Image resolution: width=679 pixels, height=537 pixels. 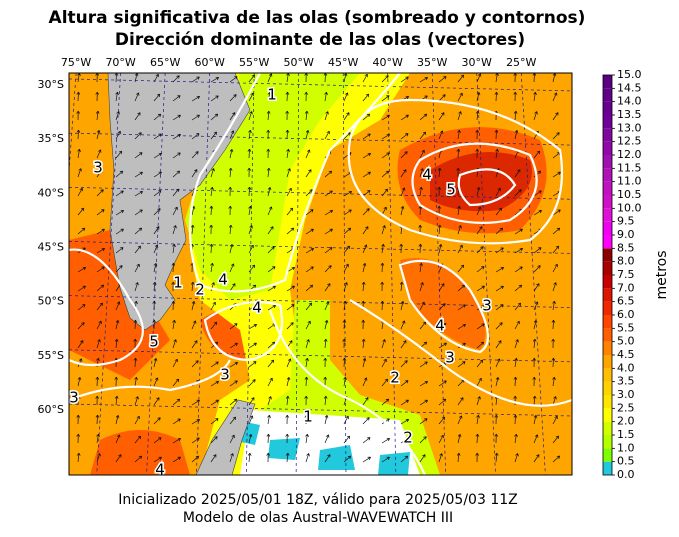 What do you see at coordinates (120, 62) in the screenshot?
I see `lon-tick-label: 70°W` at bounding box center [120, 62].